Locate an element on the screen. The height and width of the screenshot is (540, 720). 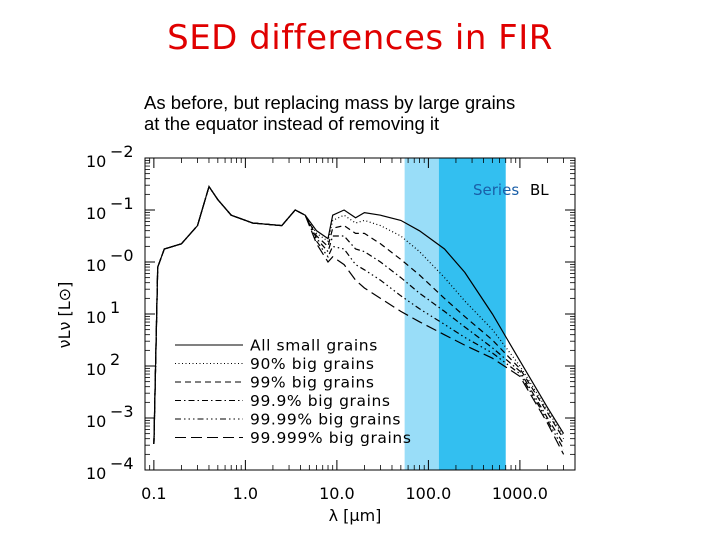
y-tick-exponent: 1 is located at coordinates (115, 307).